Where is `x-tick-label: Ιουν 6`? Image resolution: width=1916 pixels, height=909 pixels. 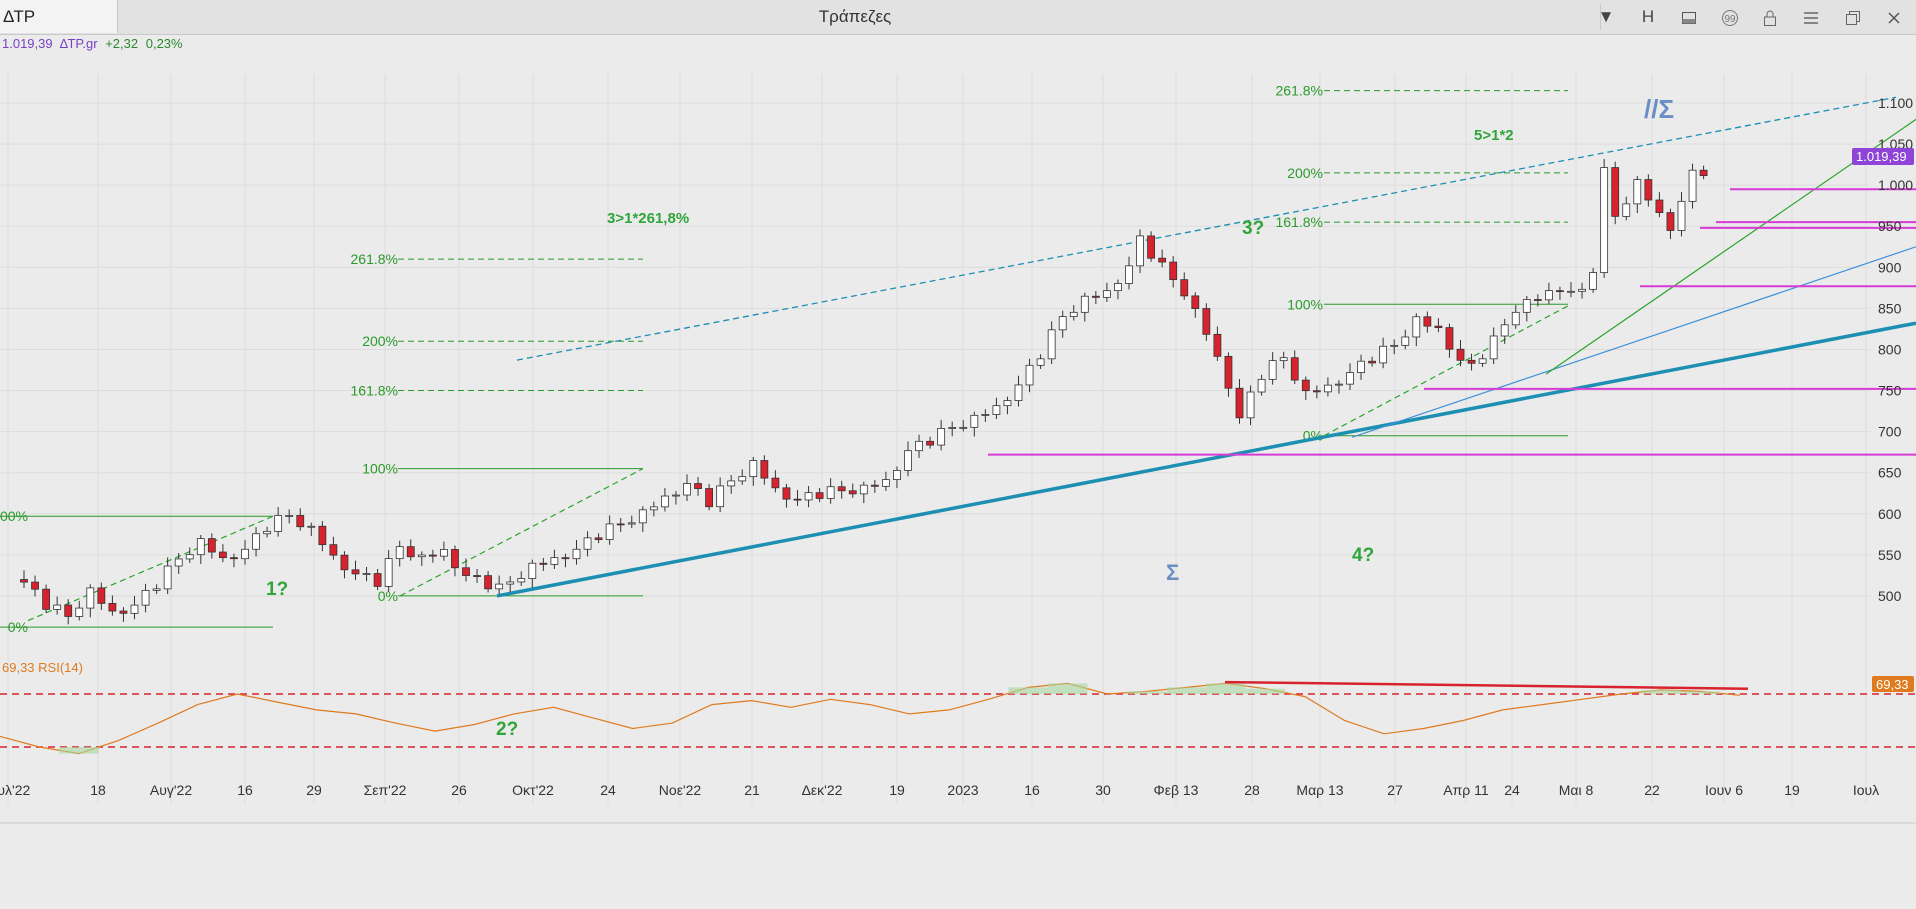 x-tick-label: Ιουν 6 is located at coordinates (1724, 790).